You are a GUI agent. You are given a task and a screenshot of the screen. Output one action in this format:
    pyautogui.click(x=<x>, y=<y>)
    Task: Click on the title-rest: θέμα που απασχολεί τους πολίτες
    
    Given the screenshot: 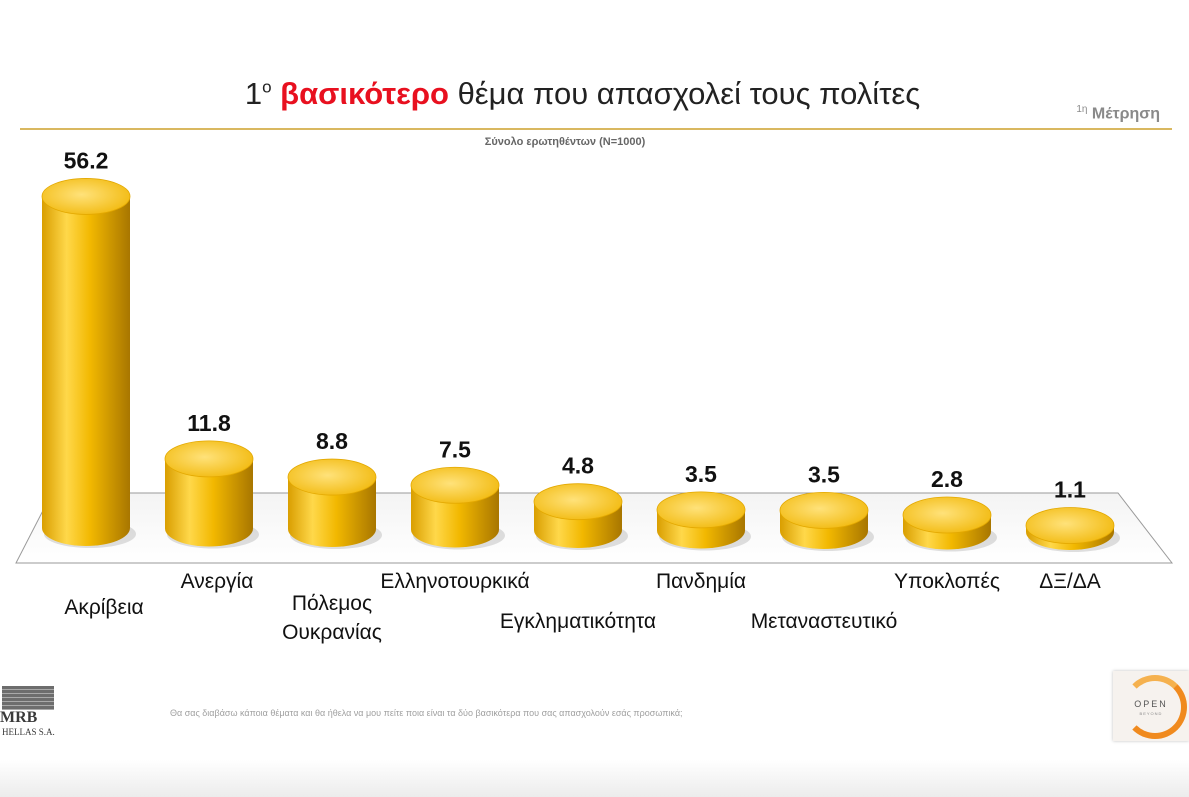 What is the action you would take?
    pyautogui.click(x=684, y=93)
    